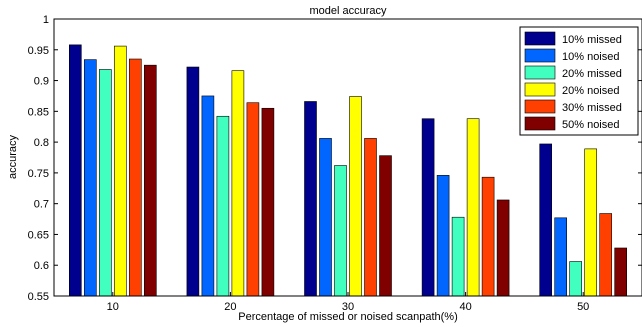 The image size is (642, 327). I want to click on y-axis-label: accuracy, so click(13, 156).